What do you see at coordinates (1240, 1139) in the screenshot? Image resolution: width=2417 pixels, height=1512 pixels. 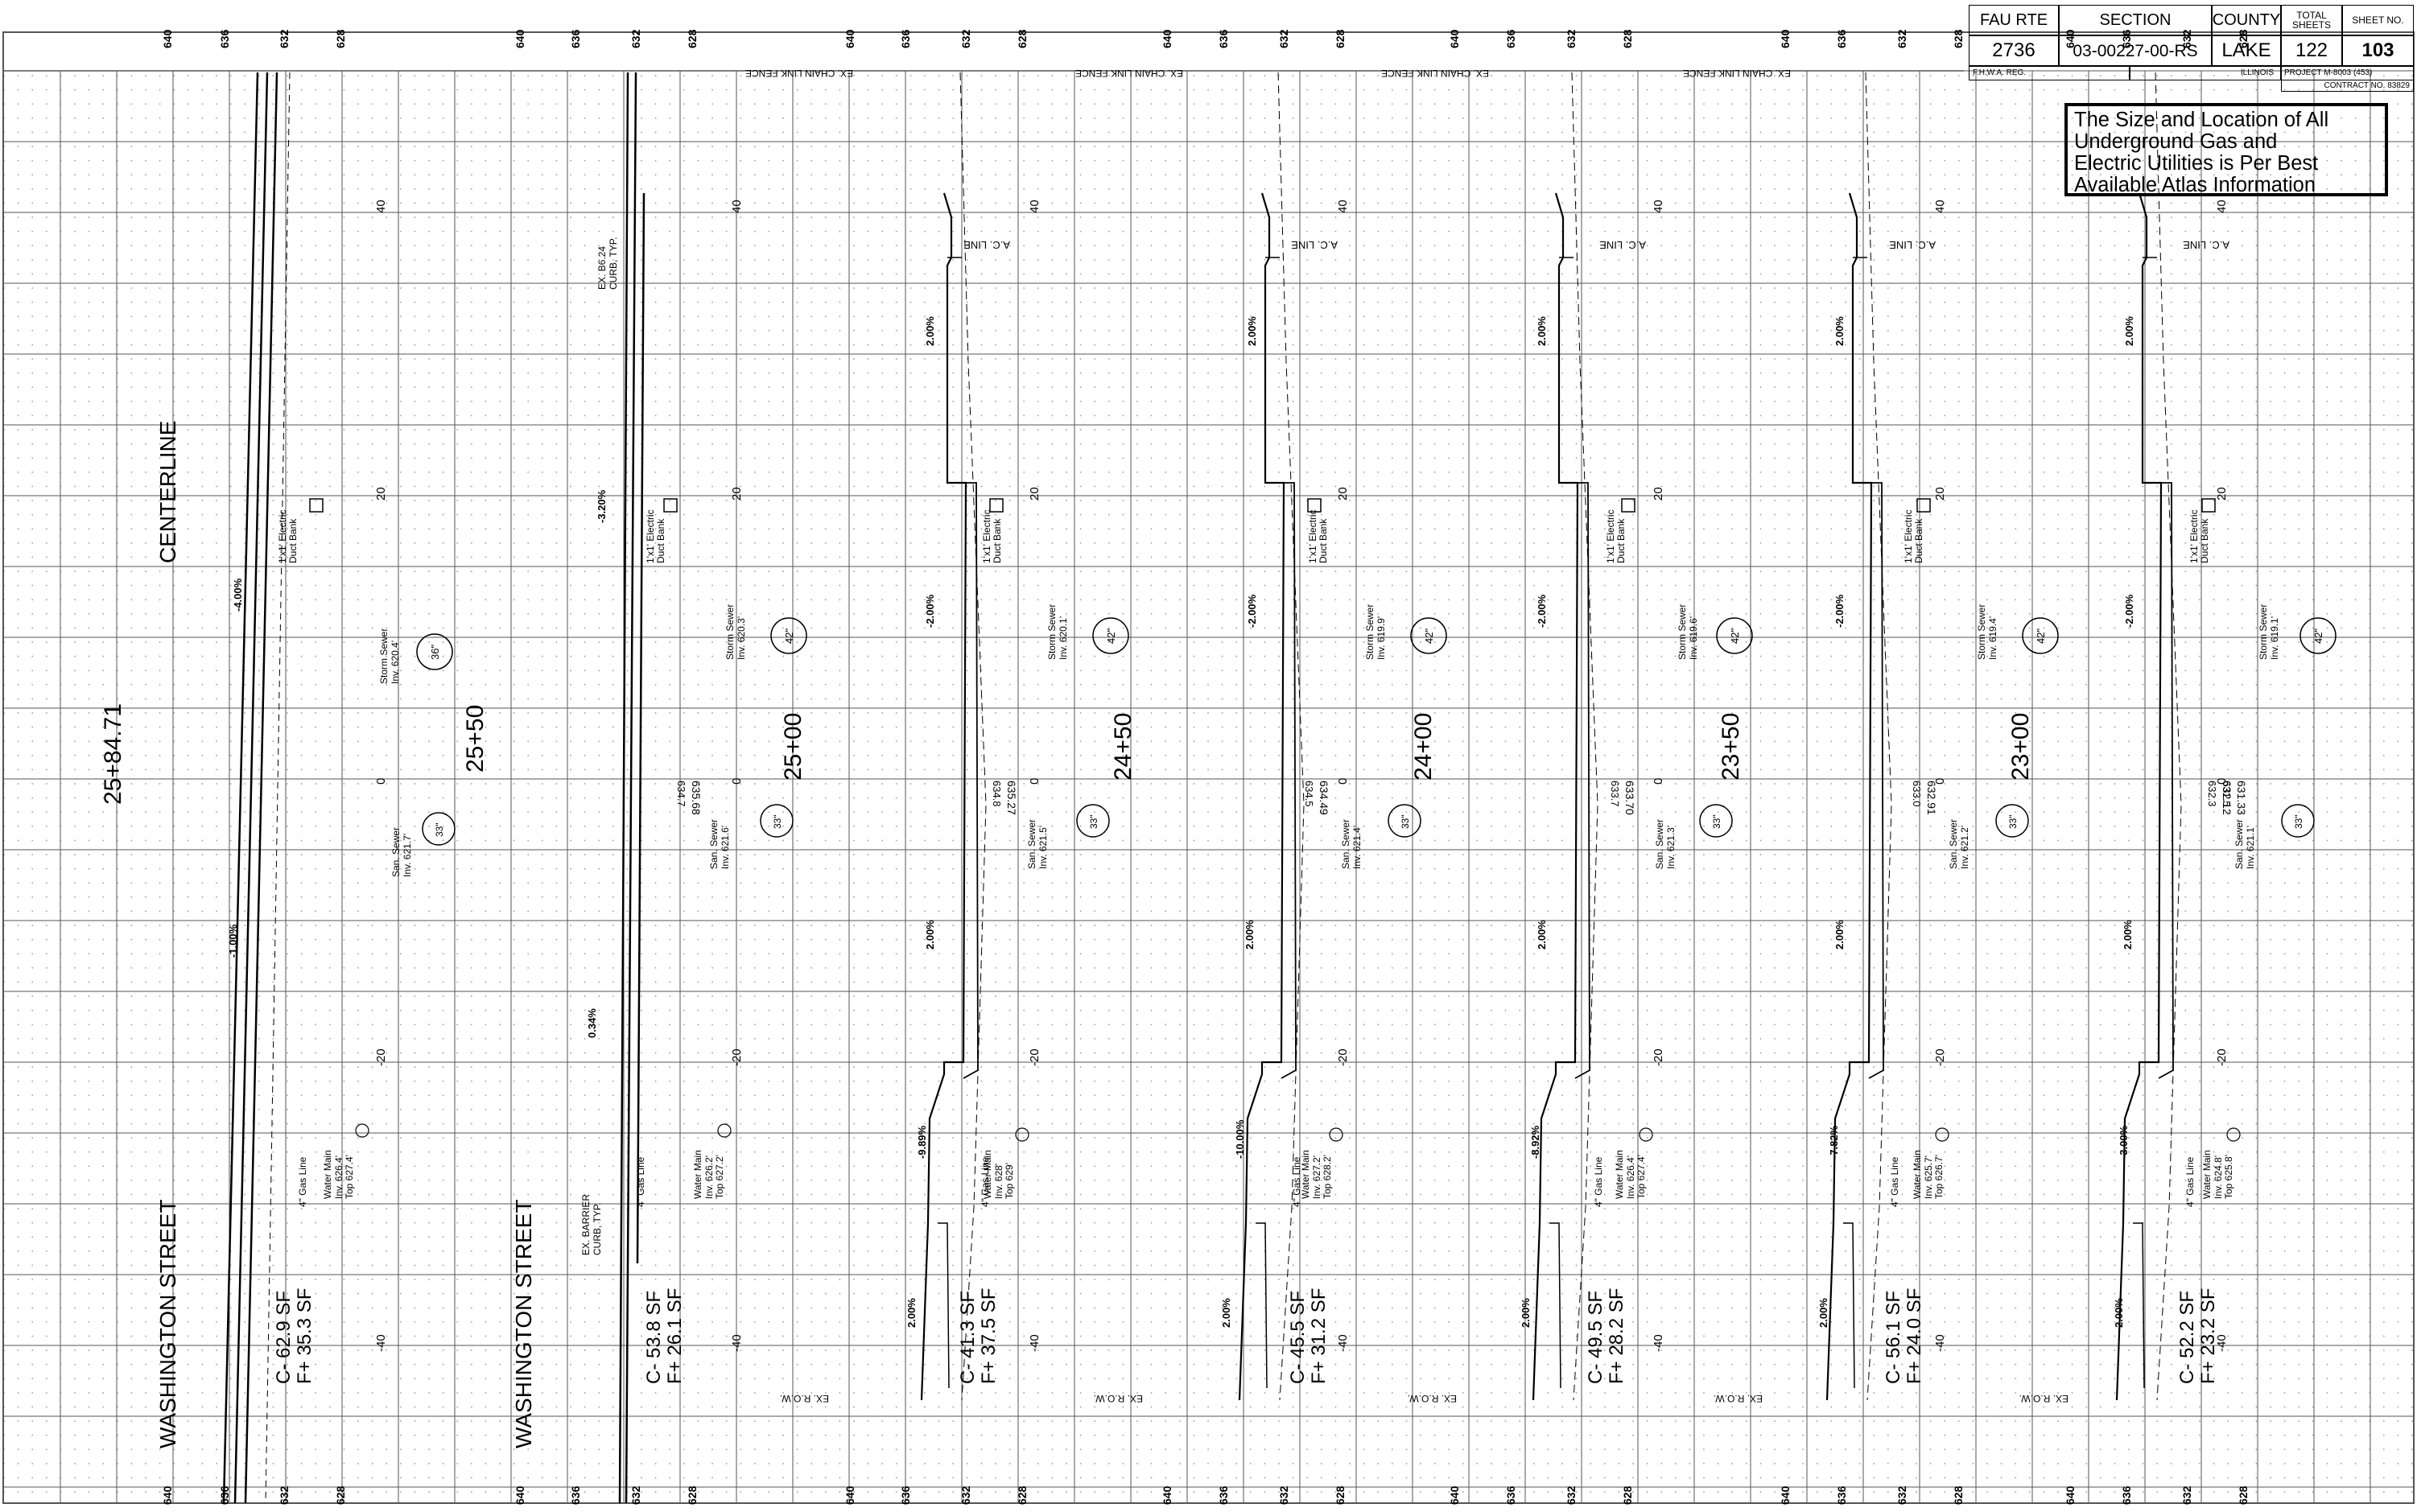 I see `slope-label: -10.00%` at bounding box center [1240, 1139].